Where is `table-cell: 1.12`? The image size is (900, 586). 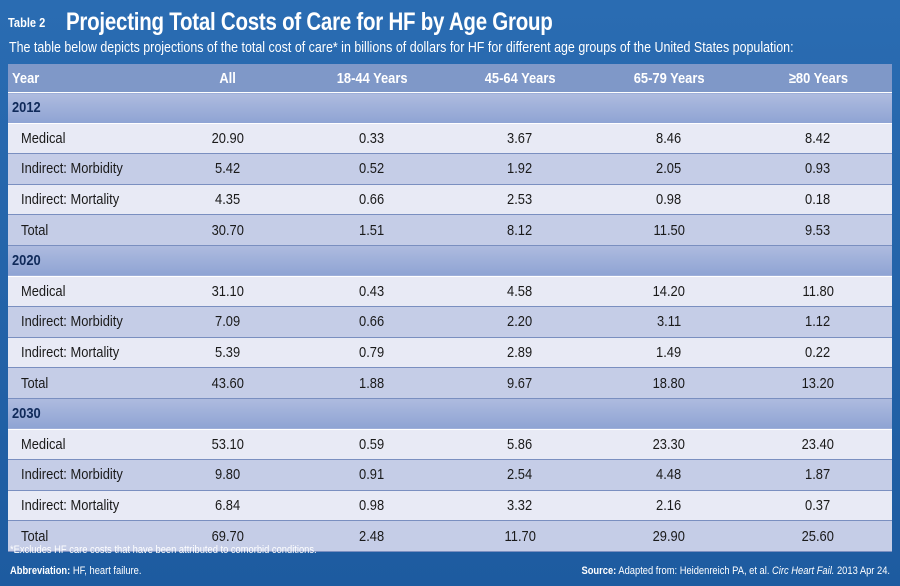 table-cell: 1.12 is located at coordinates (818, 322).